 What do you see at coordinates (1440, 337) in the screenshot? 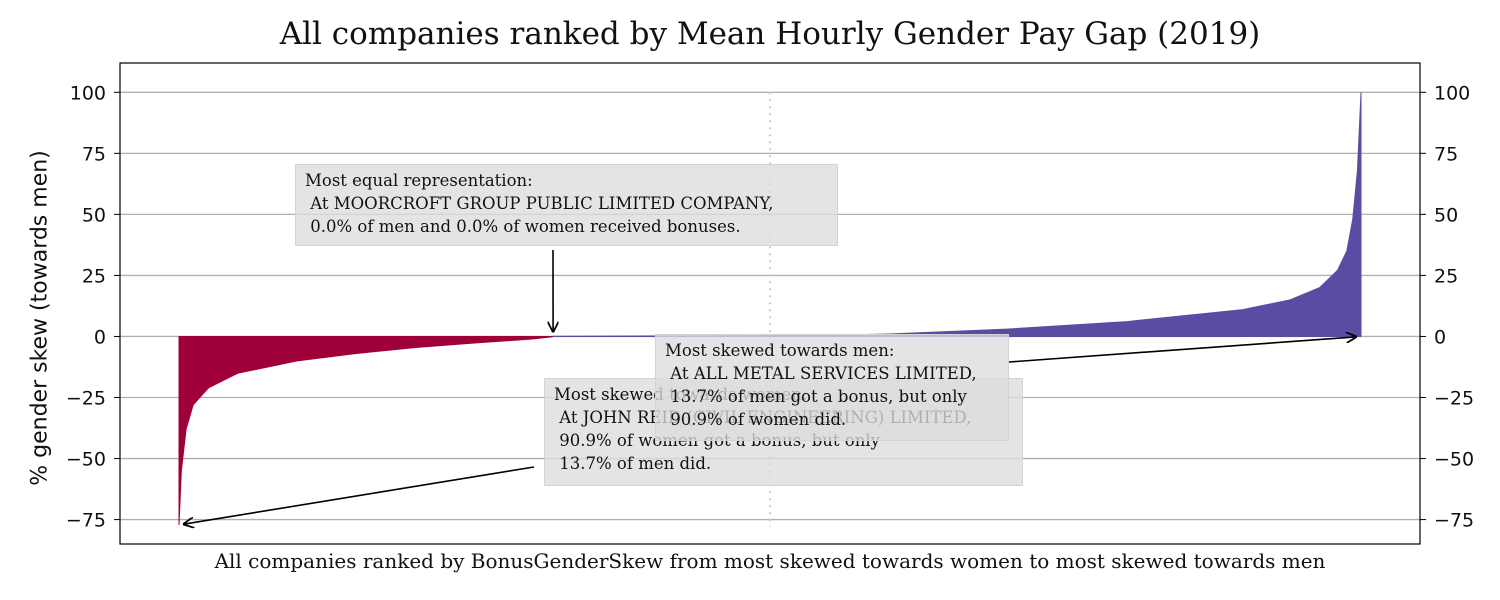
I see `y-tick-label-right: 0` at bounding box center [1440, 337].